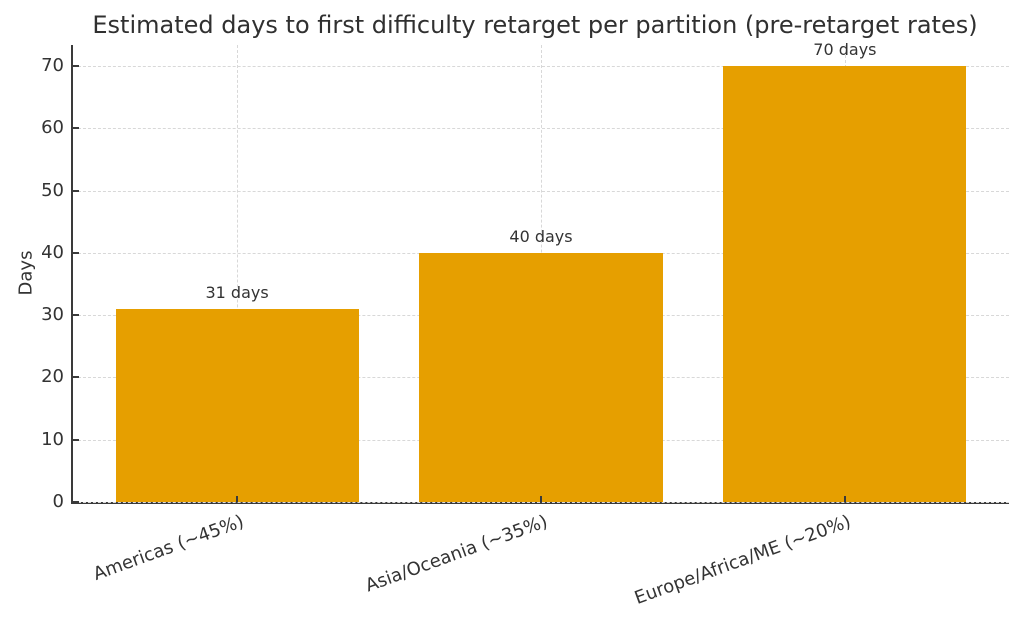 The height and width of the screenshot is (626, 1024). What do you see at coordinates (52, 66) in the screenshot?
I see `y-tick-label: 70` at bounding box center [52, 66].